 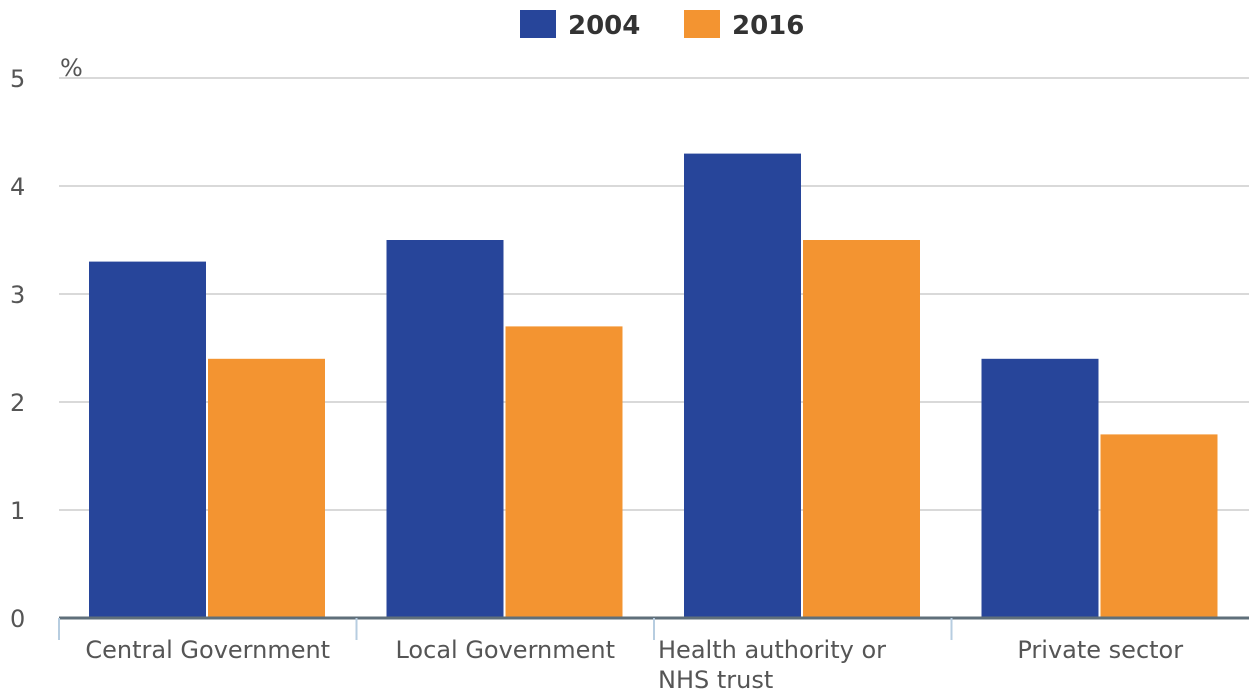 I want to click on legend-label-2004: 2004, so click(x=604, y=26).